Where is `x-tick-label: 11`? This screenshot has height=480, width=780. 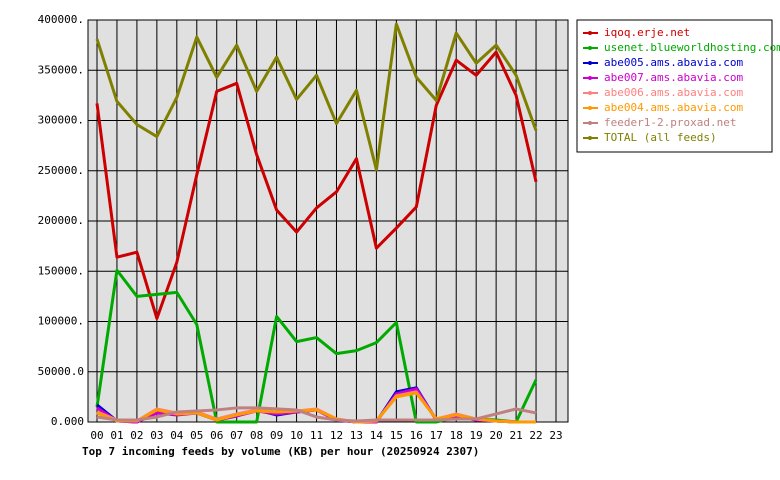 x-tick-label: 11 is located at coordinates (316, 435).